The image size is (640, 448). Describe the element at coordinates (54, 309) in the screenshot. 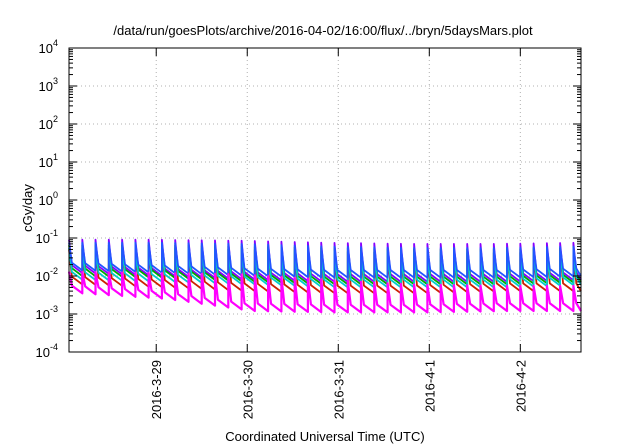

I see `y-tick-exponent: -3` at that location.